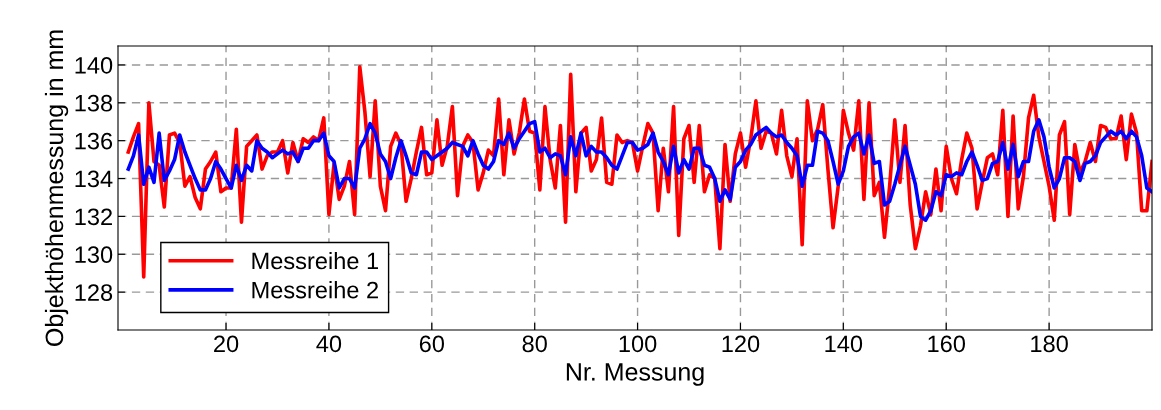 This screenshot has width=1161, height=410. What do you see at coordinates (315, 260) in the screenshot?
I see `legend-label: Messreihe 1` at bounding box center [315, 260].